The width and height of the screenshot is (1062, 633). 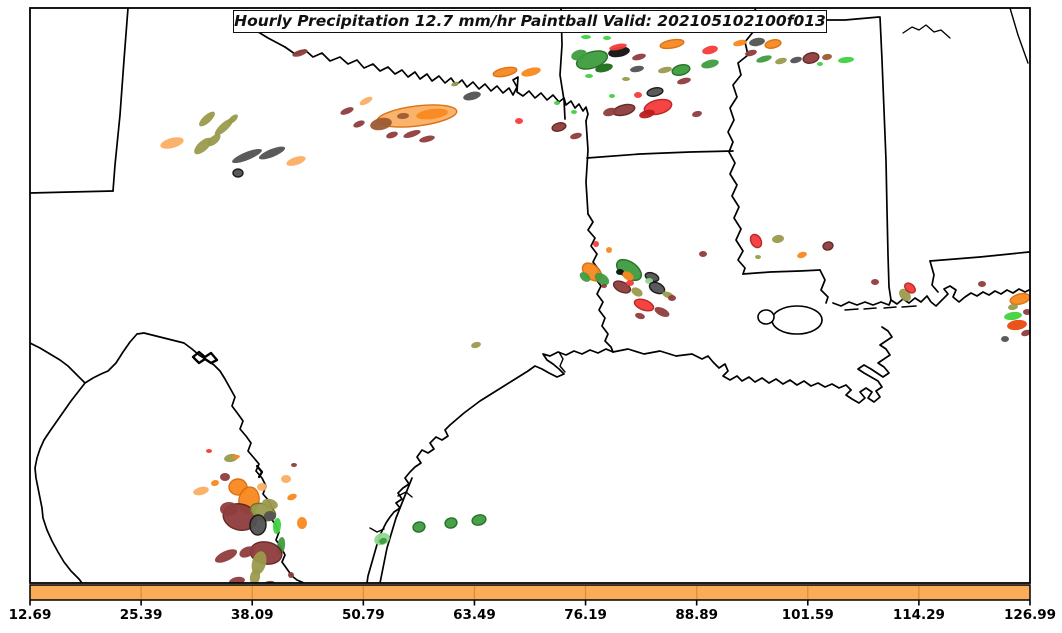 I want to click on boundary-falcon-lake, so click(x=259, y=471).